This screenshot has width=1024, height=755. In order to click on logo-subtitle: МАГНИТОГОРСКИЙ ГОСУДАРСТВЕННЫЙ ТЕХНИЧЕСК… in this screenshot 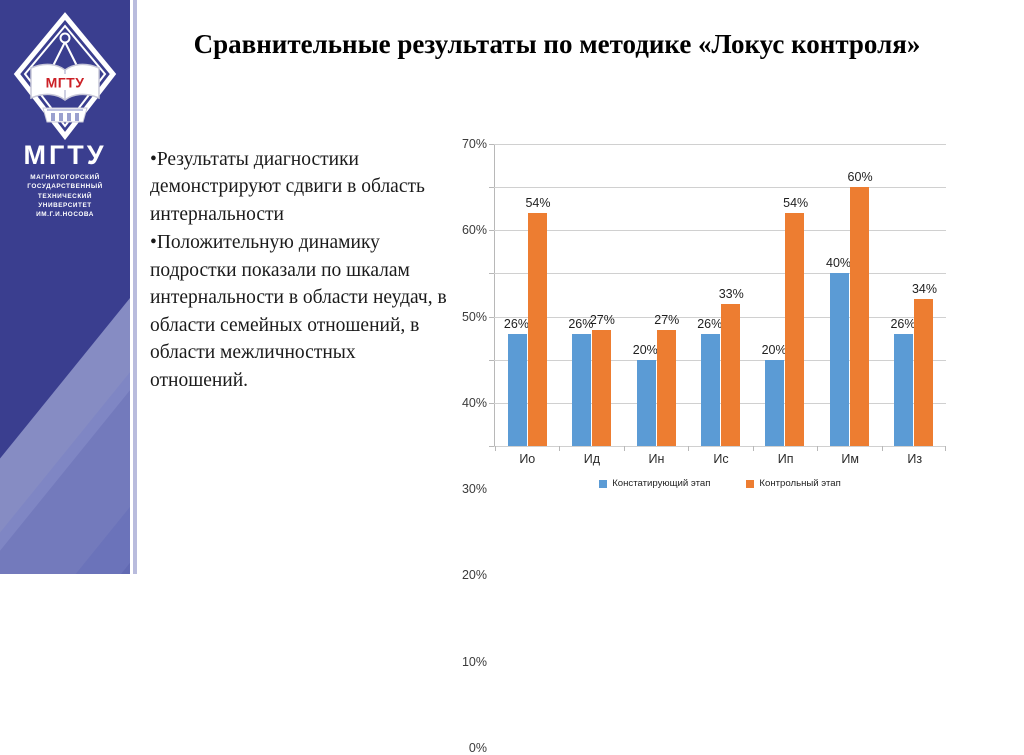, I will do `click(65, 196)`.